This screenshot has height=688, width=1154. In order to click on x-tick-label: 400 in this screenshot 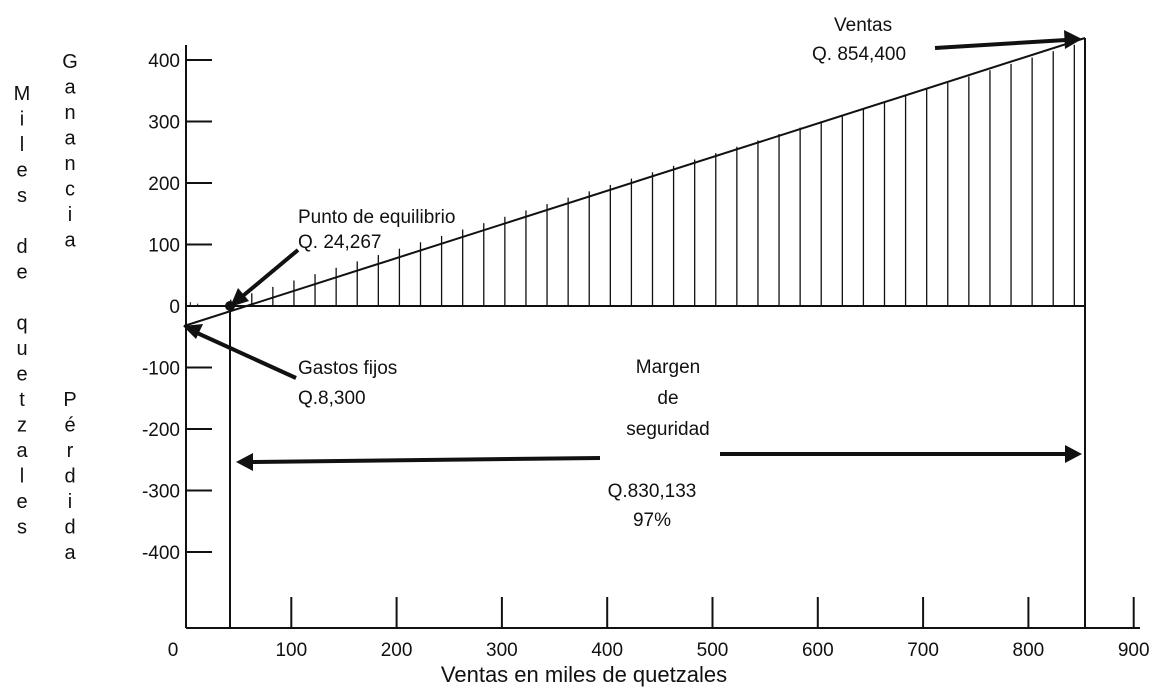, I will do `click(607, 650)`.